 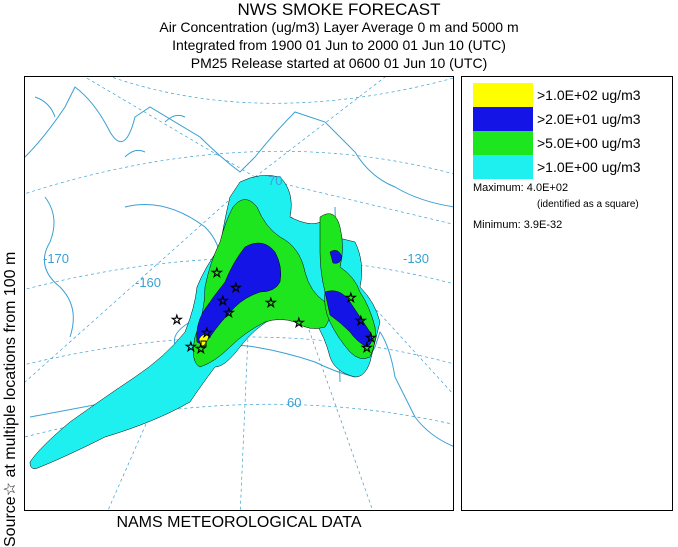 I want to click on maximum-note: (identified as a square), so click(x=588, y=204).